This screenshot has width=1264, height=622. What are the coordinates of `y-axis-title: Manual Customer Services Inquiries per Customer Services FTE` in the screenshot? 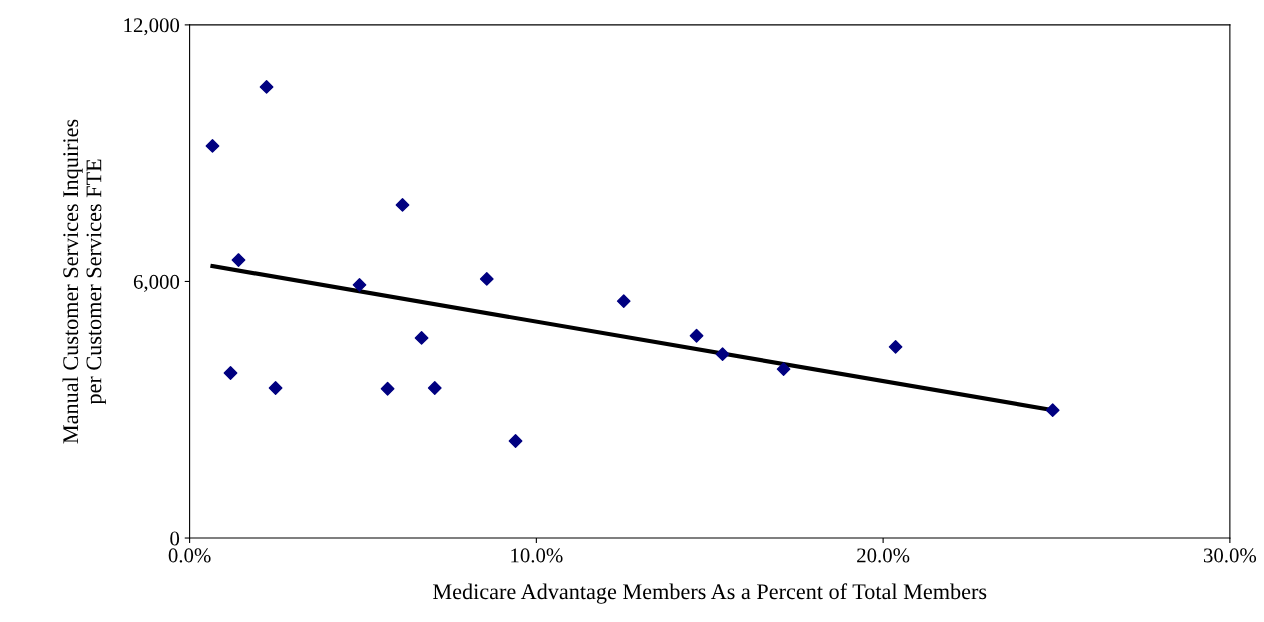 It's located at (84, 281).